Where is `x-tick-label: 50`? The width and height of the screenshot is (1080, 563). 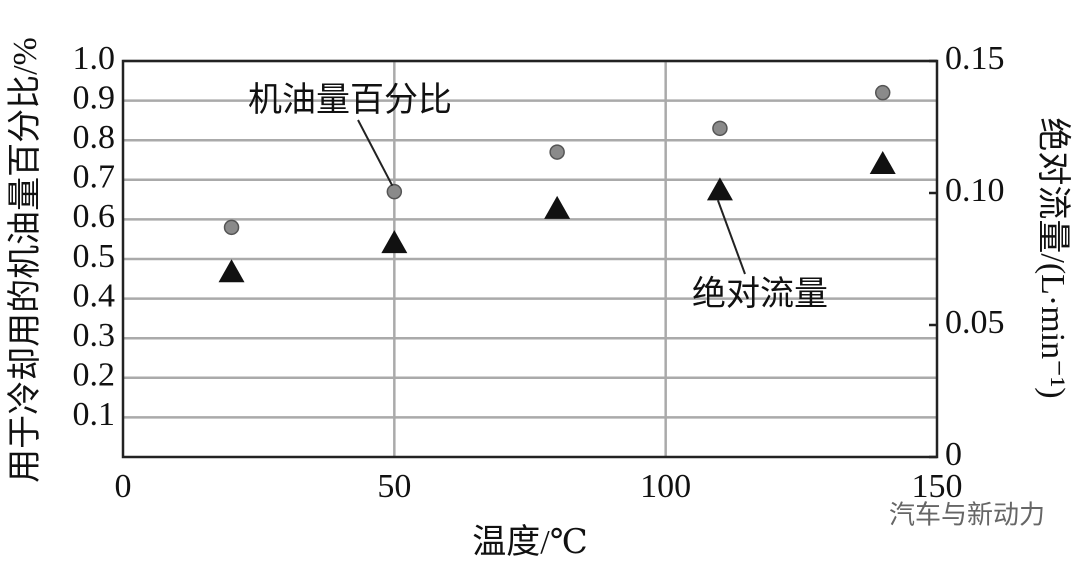
x-tick-label: 50 is located at coordinates (394, 486).